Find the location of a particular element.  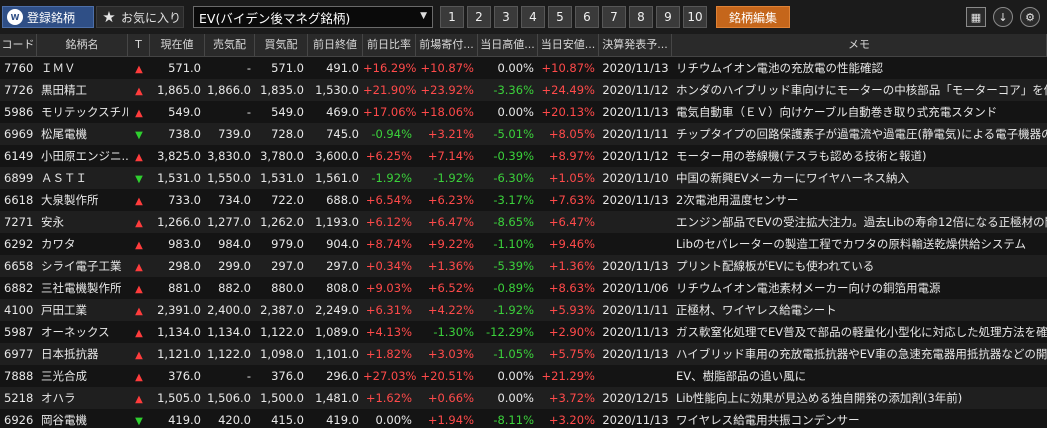

col-name-cell: 三社電機製作所 is located at coordinates (81, 288).